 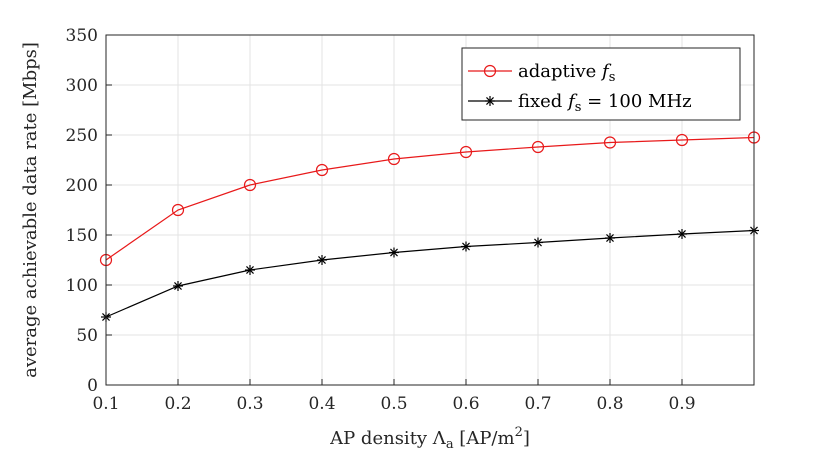 I want to click on x-tick-label: 0.4, so click(x=321, y=404).